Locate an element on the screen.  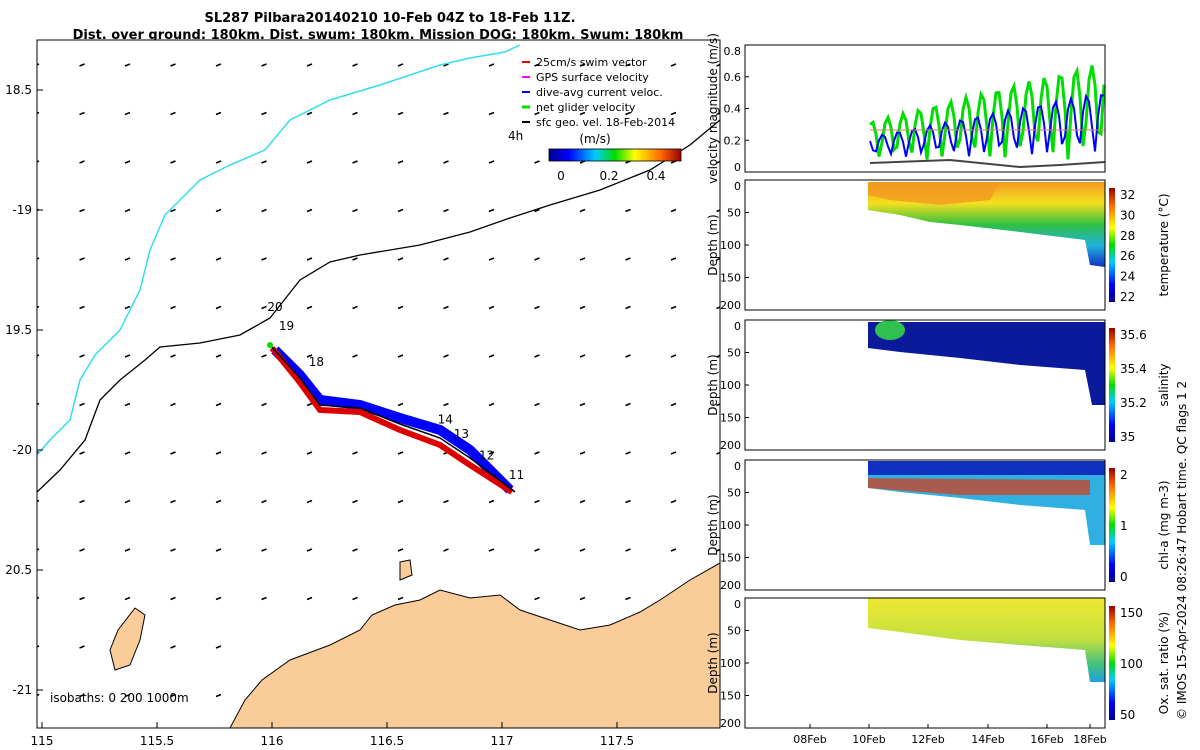
day-label: 11 is located at coordinates (516, 475).